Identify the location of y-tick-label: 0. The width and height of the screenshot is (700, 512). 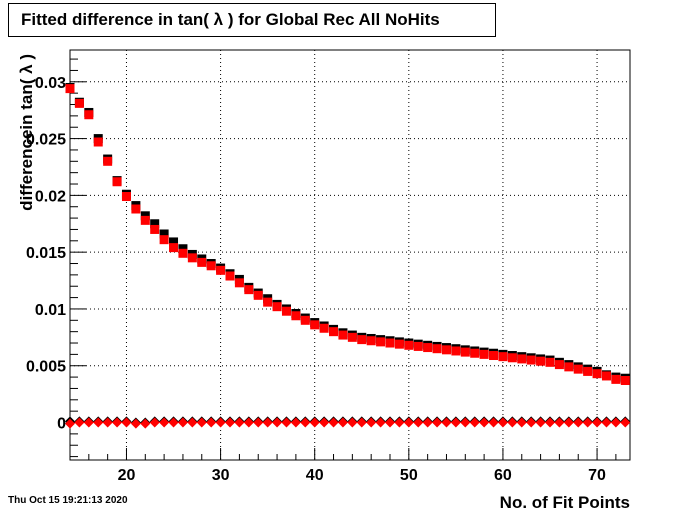
(61, 424).